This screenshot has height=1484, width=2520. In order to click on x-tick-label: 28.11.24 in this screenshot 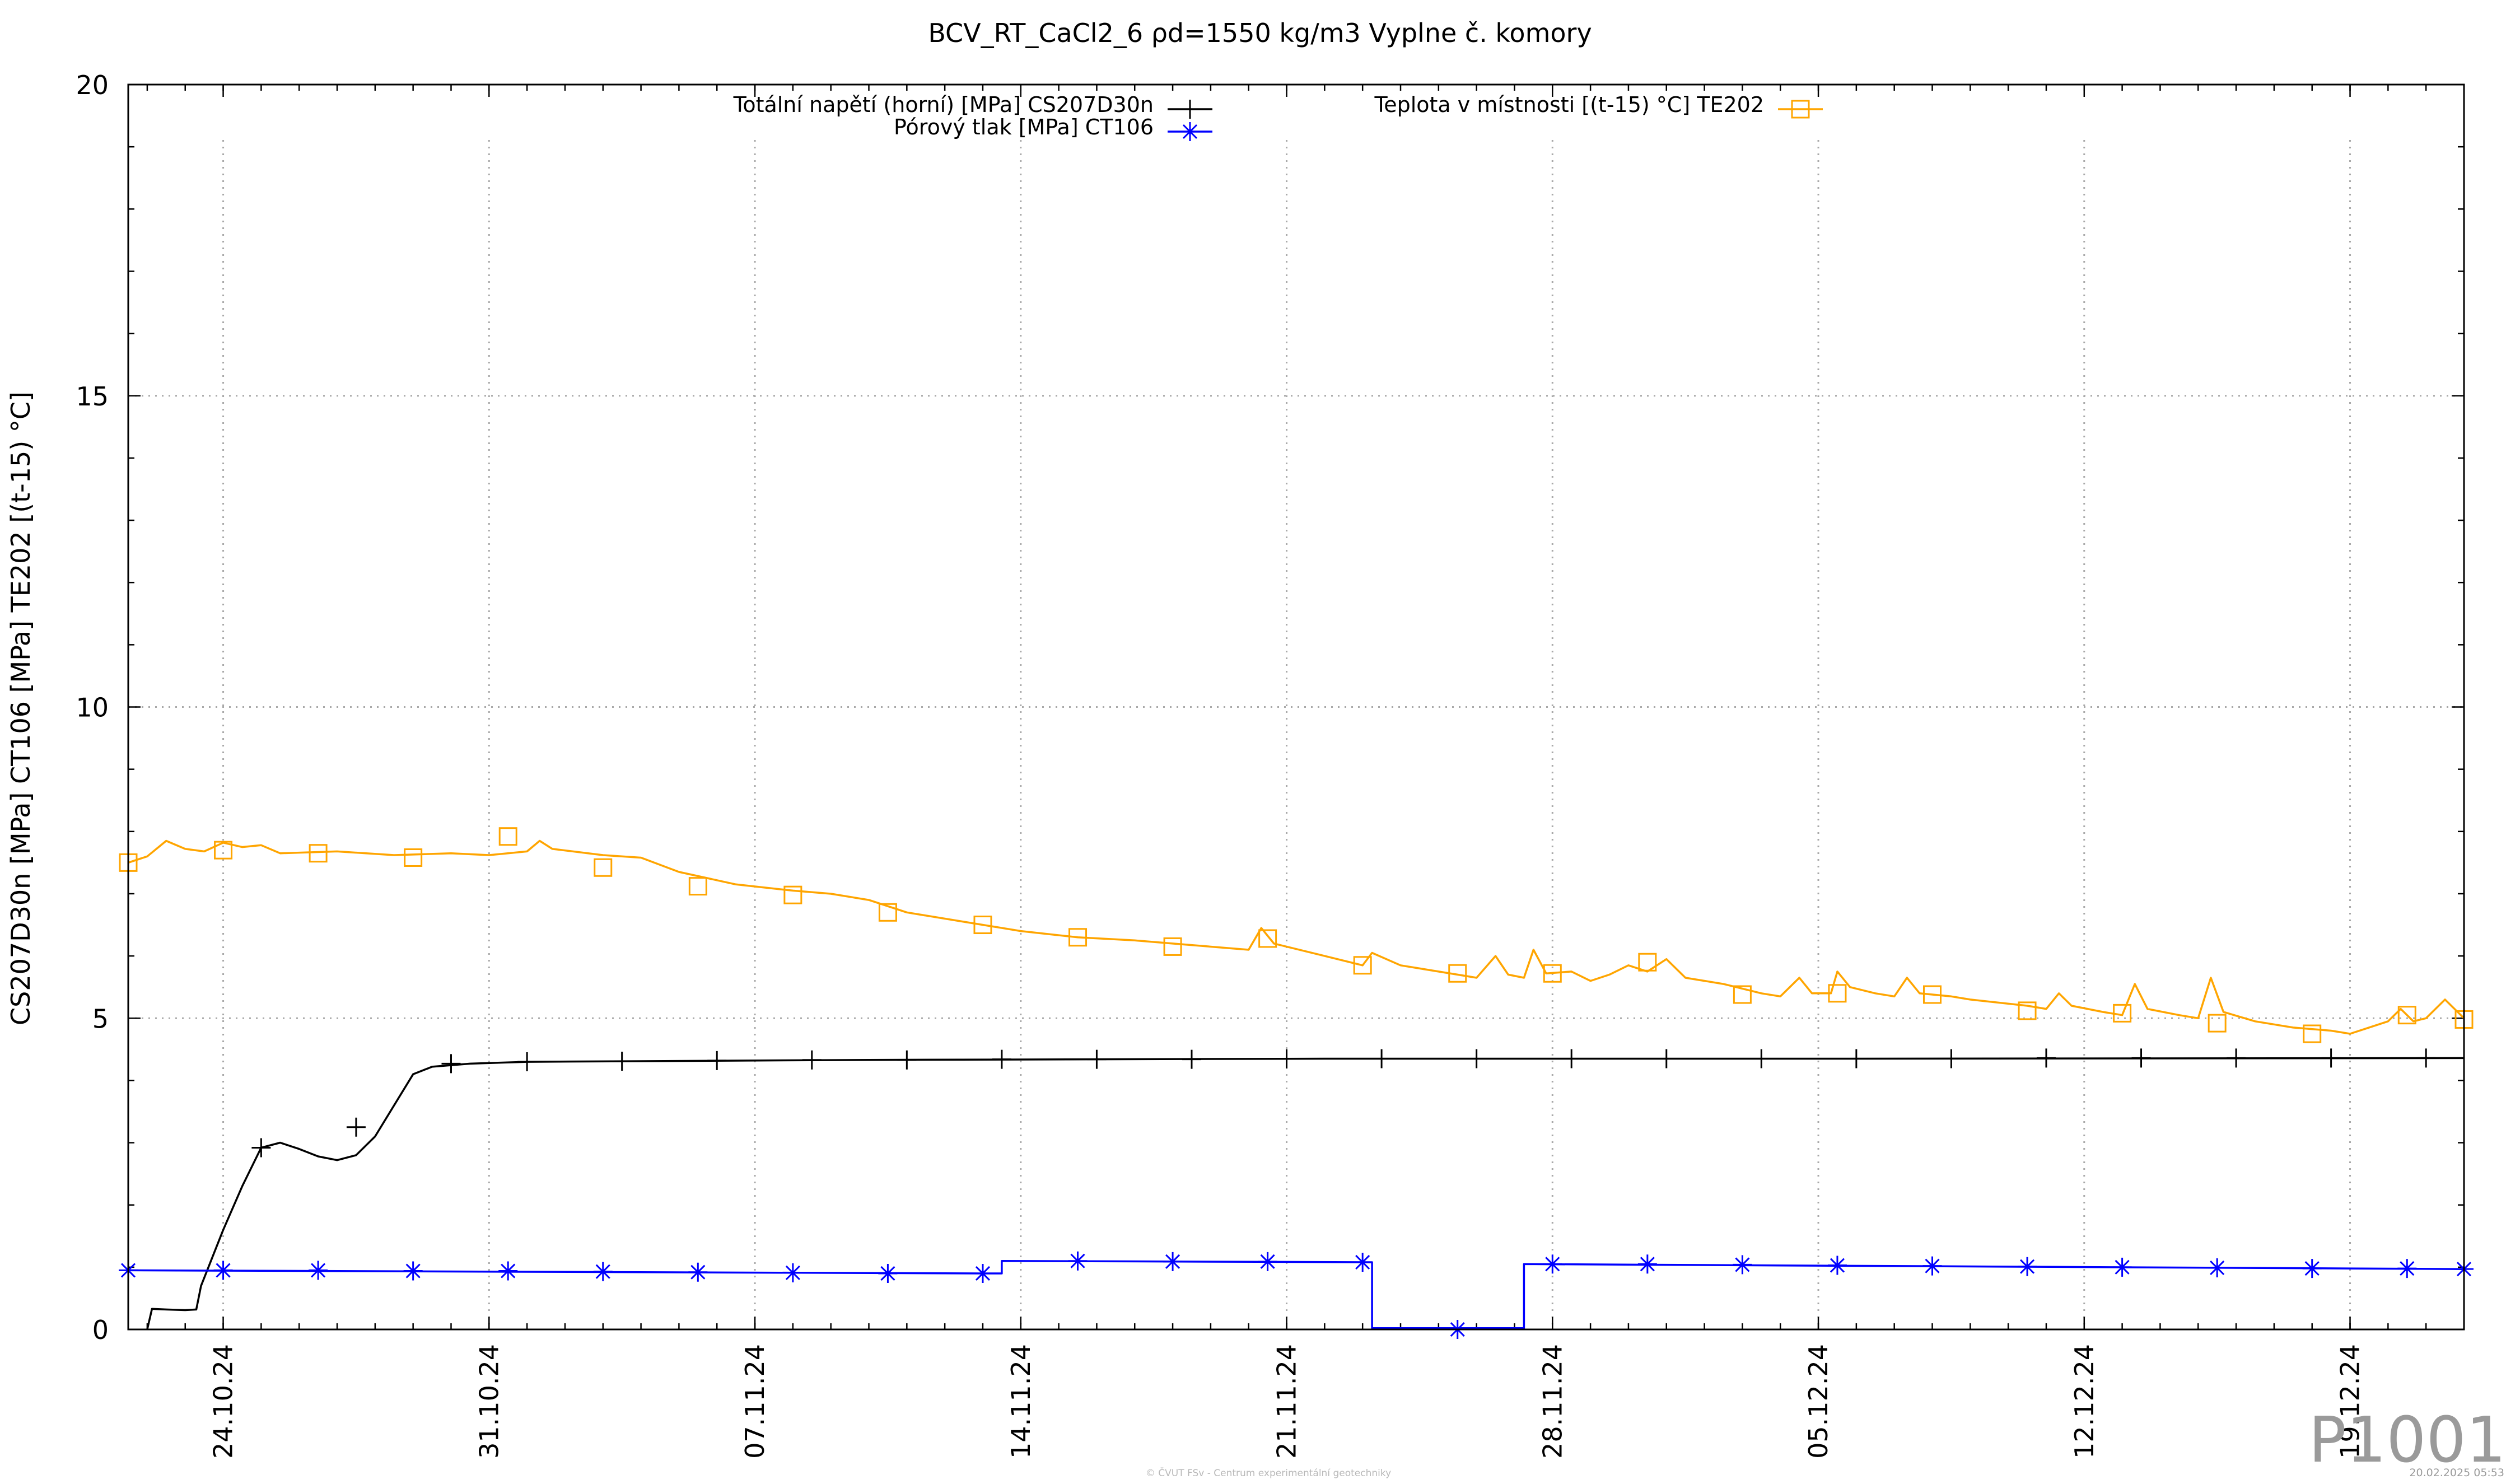, I will do `click(1552, 1402)`.